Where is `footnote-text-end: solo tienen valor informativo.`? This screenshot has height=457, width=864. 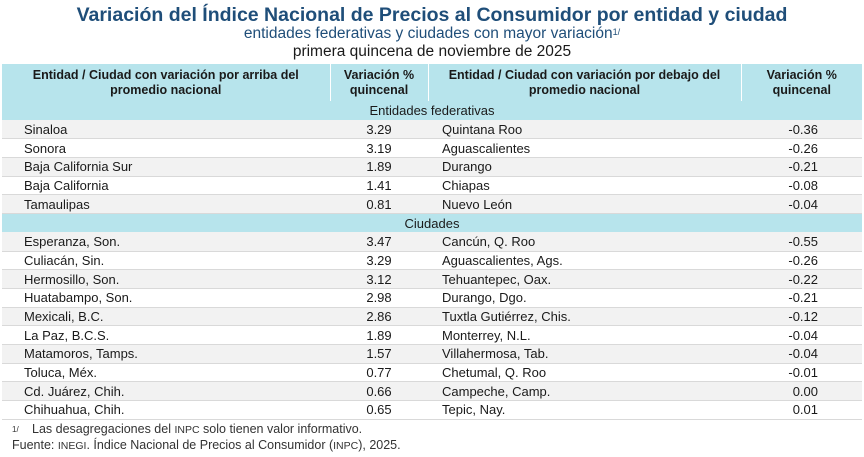
footnote-text-end: solo tienen valor informativo. is located at coordinates (281, 429).